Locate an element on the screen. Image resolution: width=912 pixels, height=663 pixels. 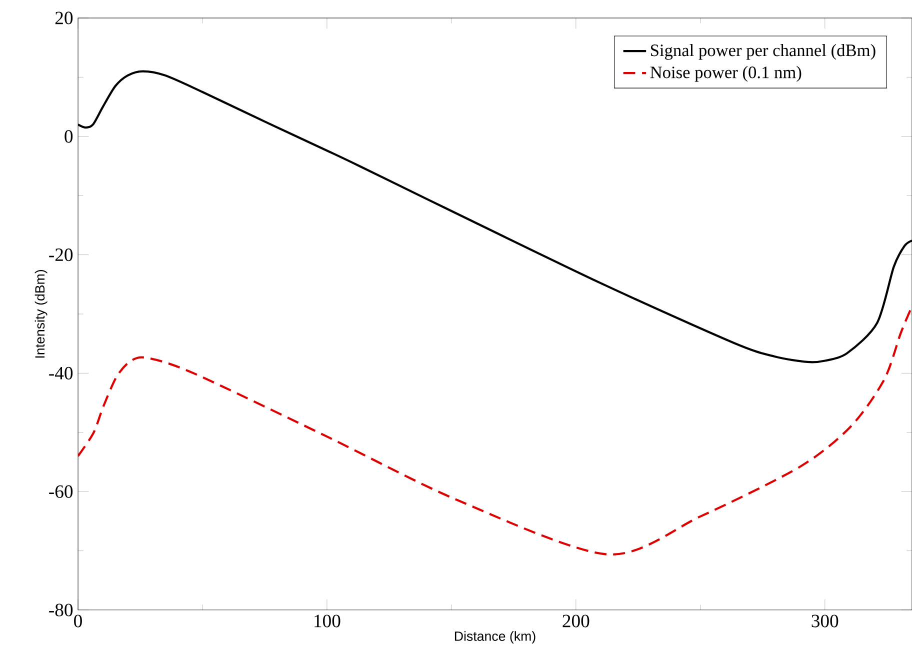
y-tick-label: -60 is located at coordinates (61, 491).